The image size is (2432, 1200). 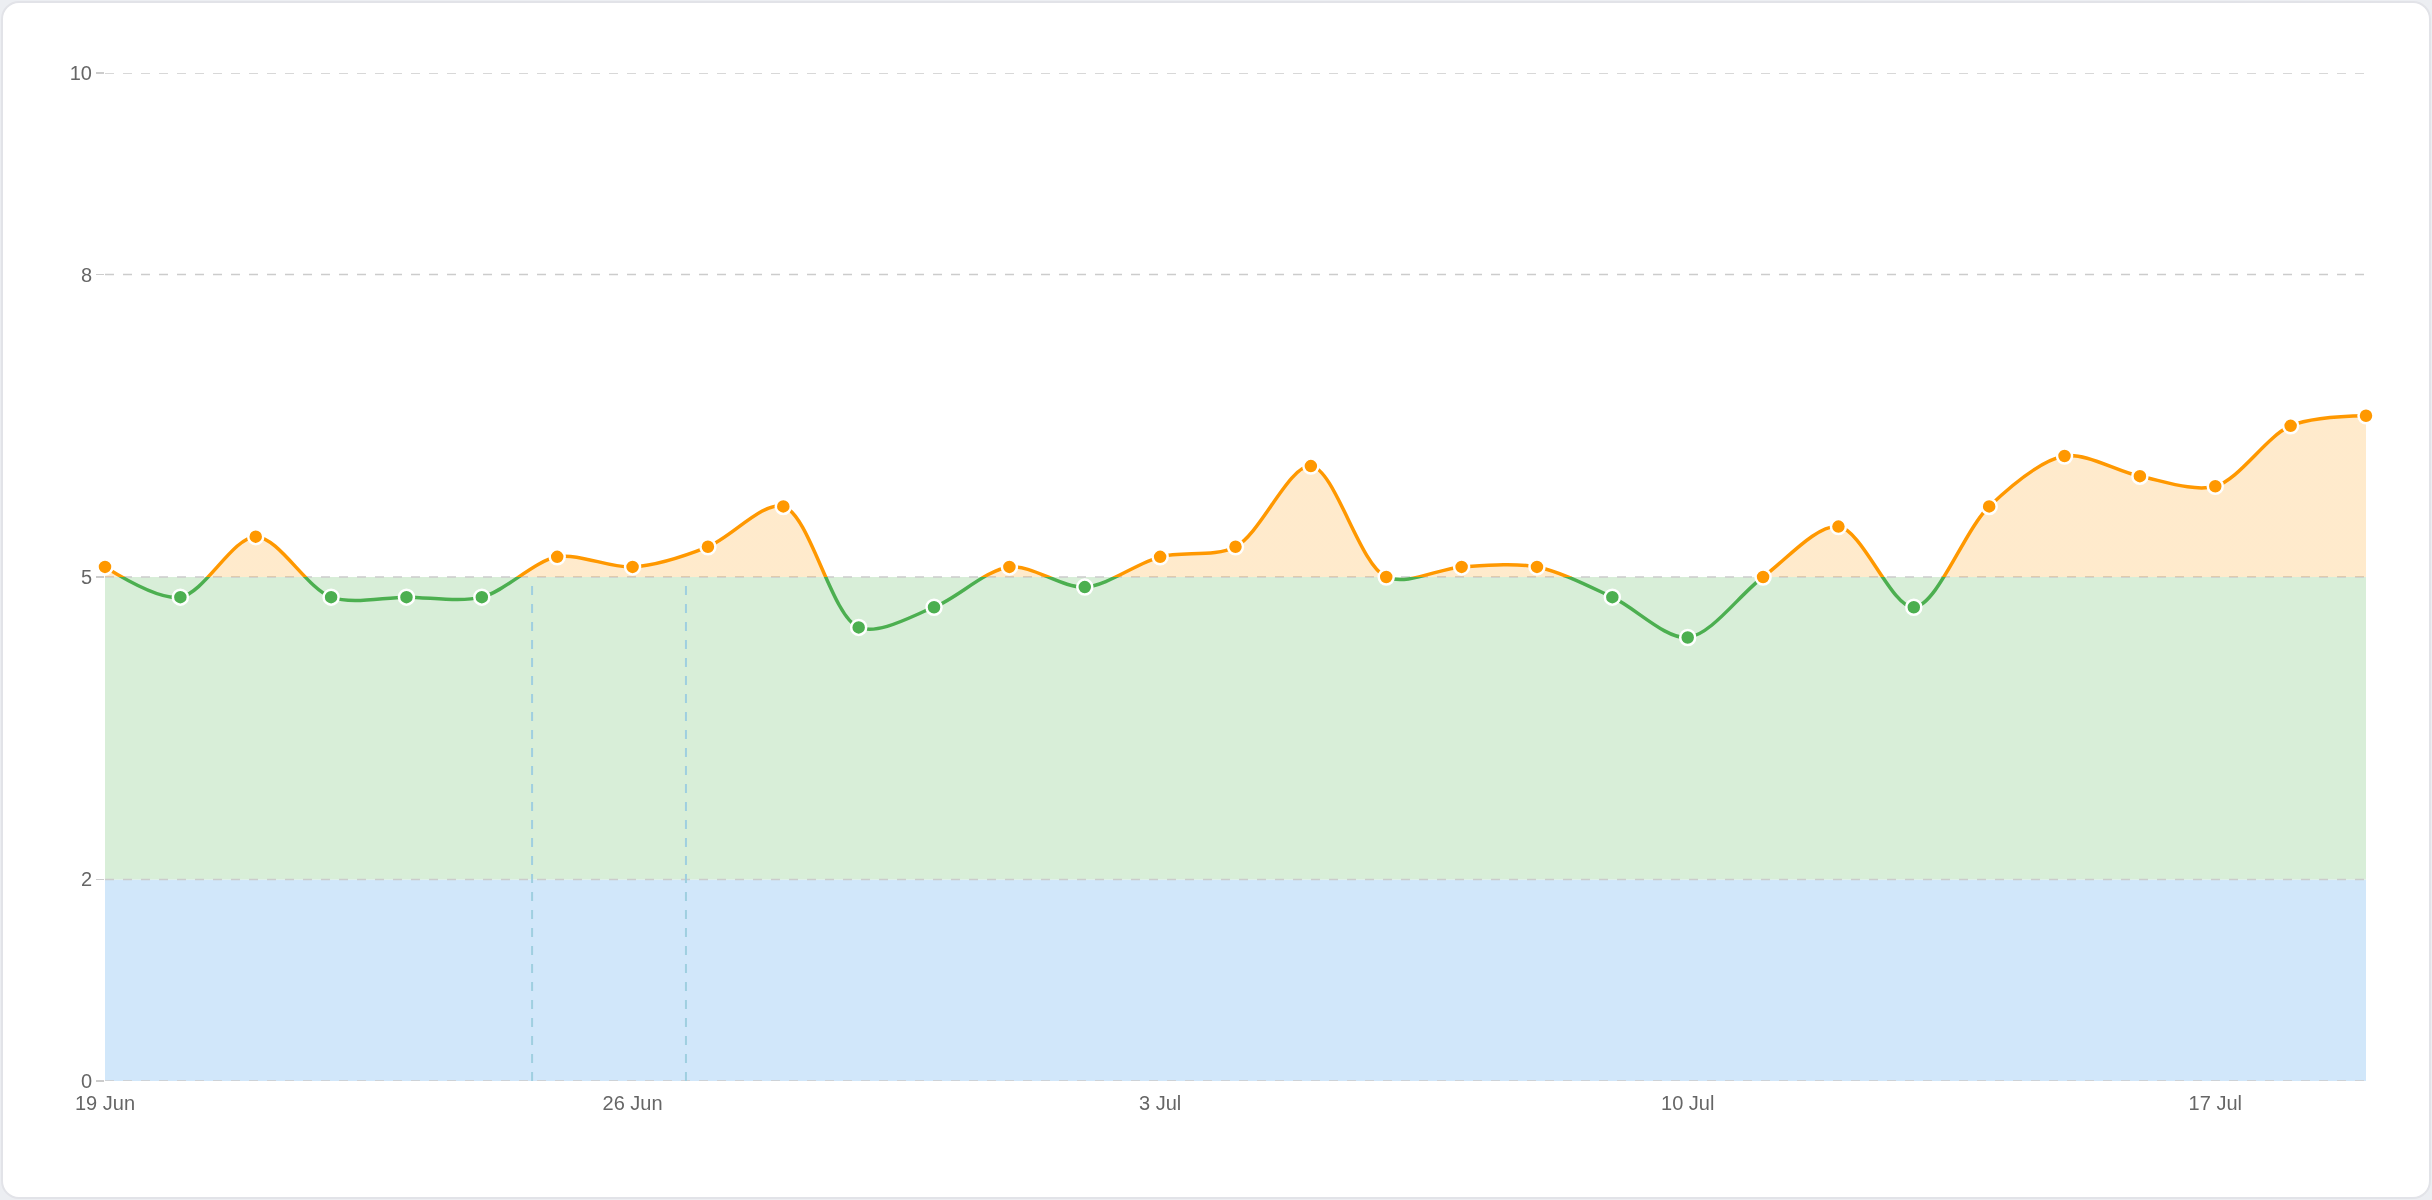 What do you see at coordinates (80, 73) in the screenshot?
I see `y-tick-label: 10` at bounding box center [80, 73].